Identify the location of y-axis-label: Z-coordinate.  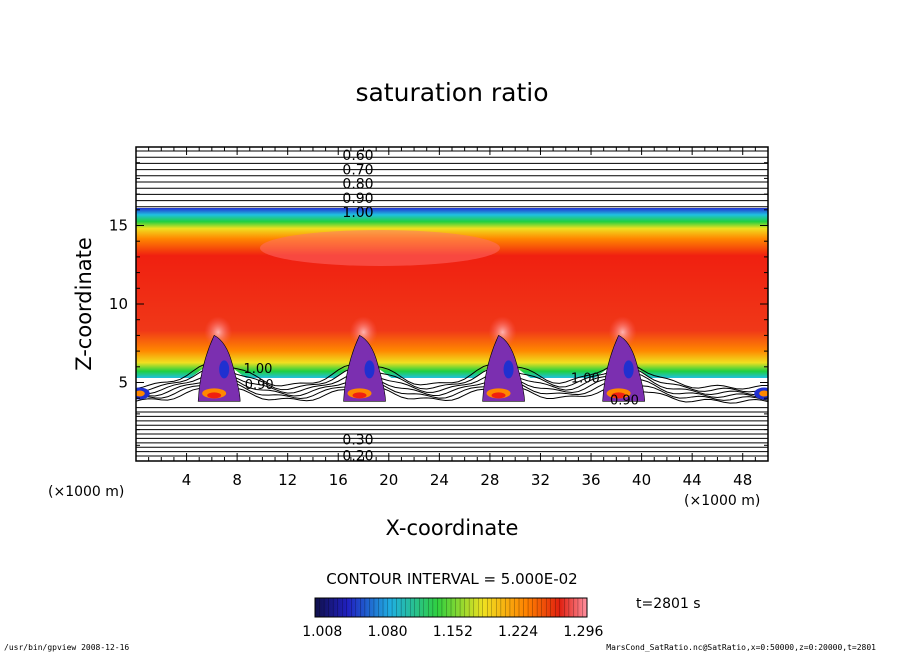
(84, 304).